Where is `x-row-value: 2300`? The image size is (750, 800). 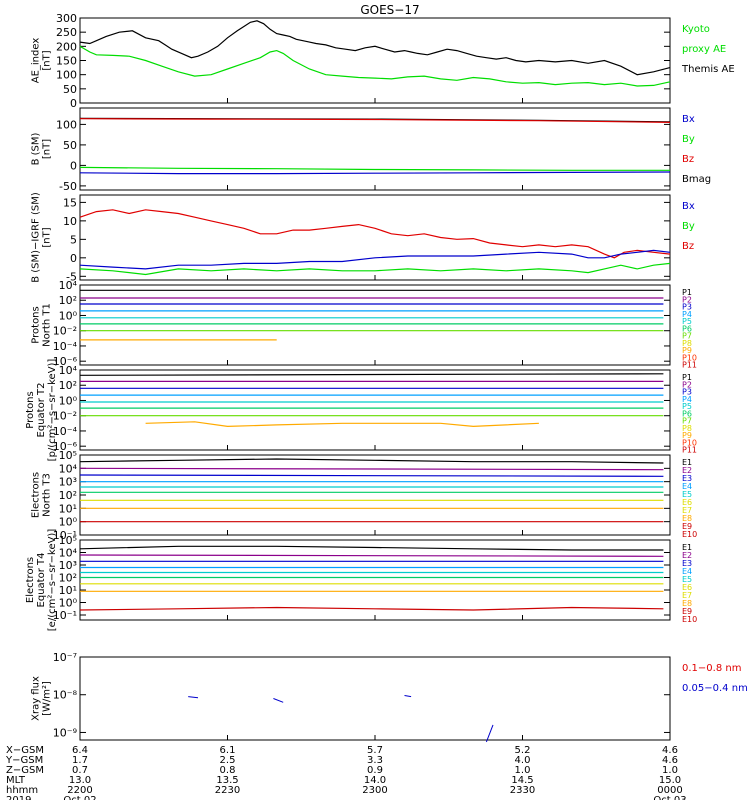 x-row-value: 2300 is located at coordinates (374, 790).